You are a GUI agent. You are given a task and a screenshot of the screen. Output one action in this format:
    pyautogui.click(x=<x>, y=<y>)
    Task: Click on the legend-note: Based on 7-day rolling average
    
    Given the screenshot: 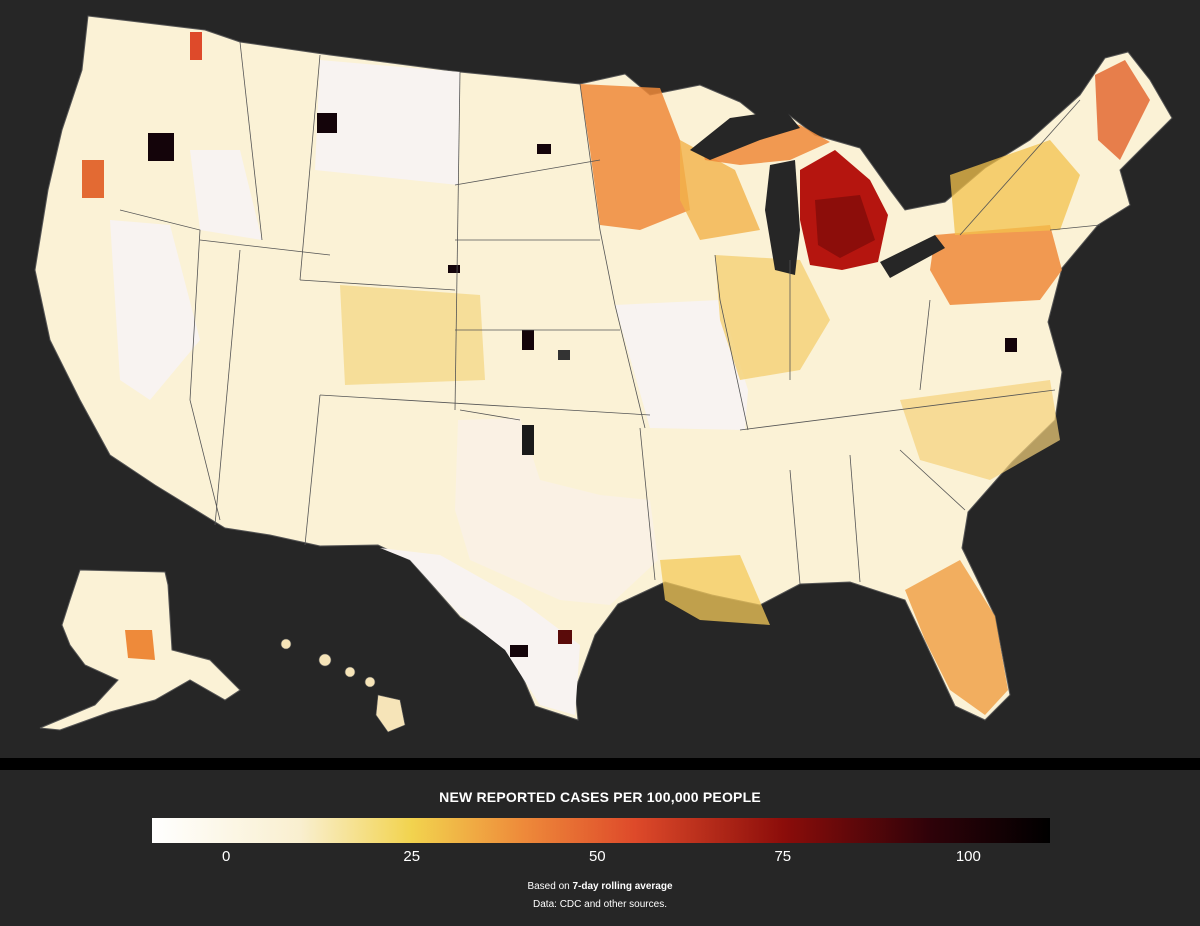 What is the action you would take?
    pyautogui.click(x=600, y=886)
    